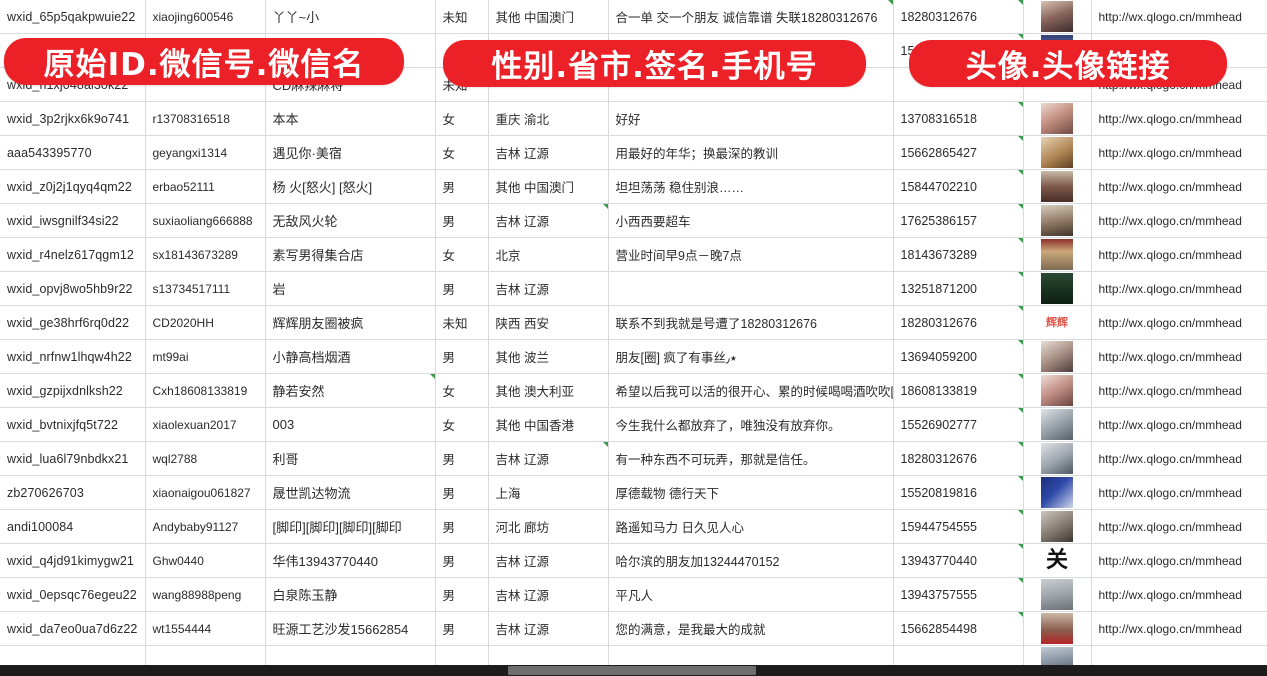  What do you see at coordinates (73, 424) in the screenshot?
I see `contact-wxid-cell: wxid_bvtnixjfq5t722` at bounding box center [73, 424].